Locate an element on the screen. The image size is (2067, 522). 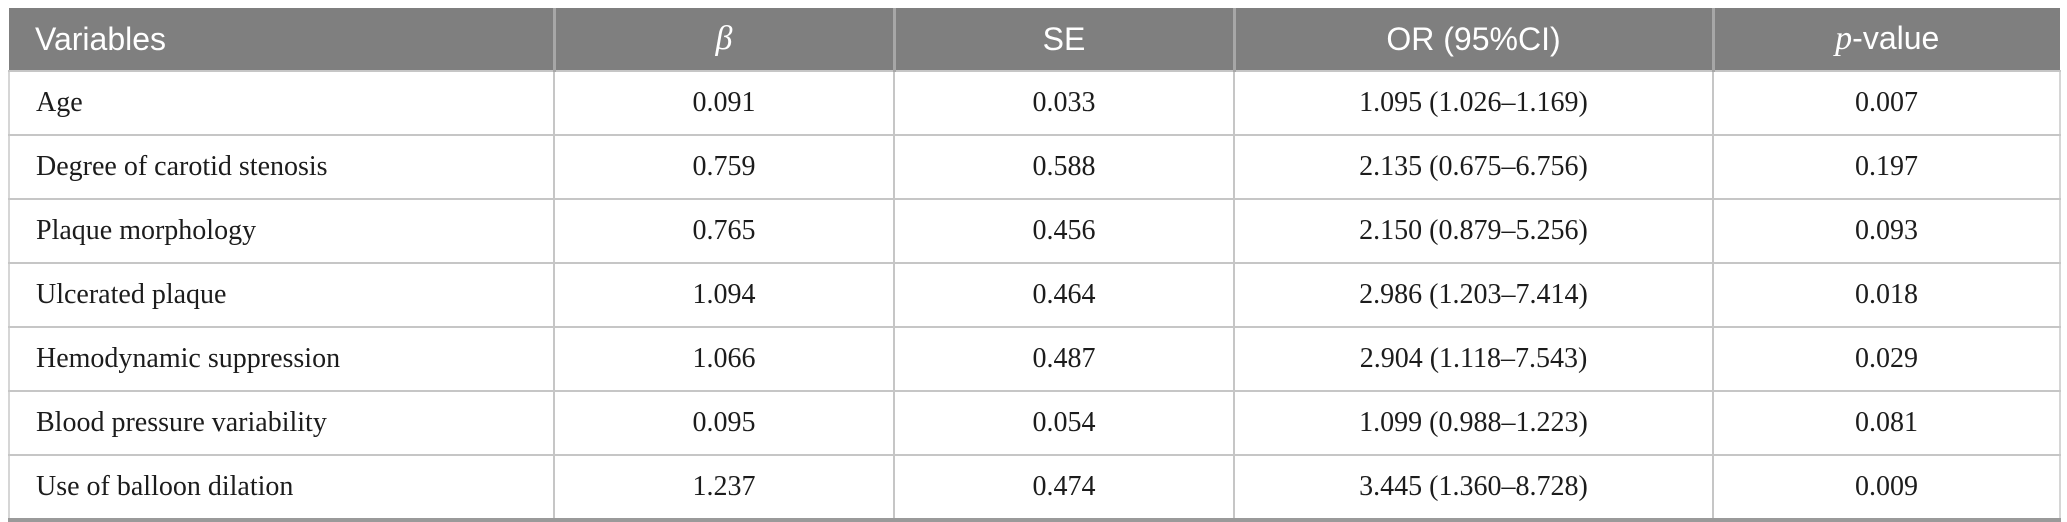
se-cell: 0.474 is located at coordinates (1064, 488).